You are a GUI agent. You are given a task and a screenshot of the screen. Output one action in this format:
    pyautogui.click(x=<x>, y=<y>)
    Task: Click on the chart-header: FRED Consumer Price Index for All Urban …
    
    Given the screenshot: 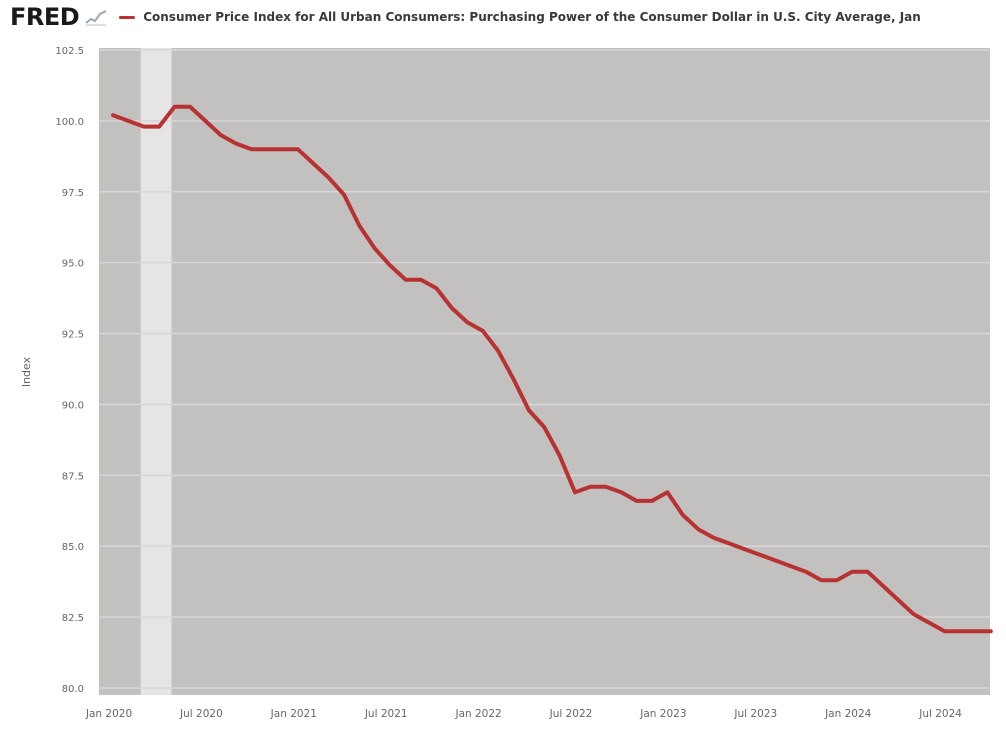 What is the action you would take?
    pyautogui.click(x=503, y=17)
    